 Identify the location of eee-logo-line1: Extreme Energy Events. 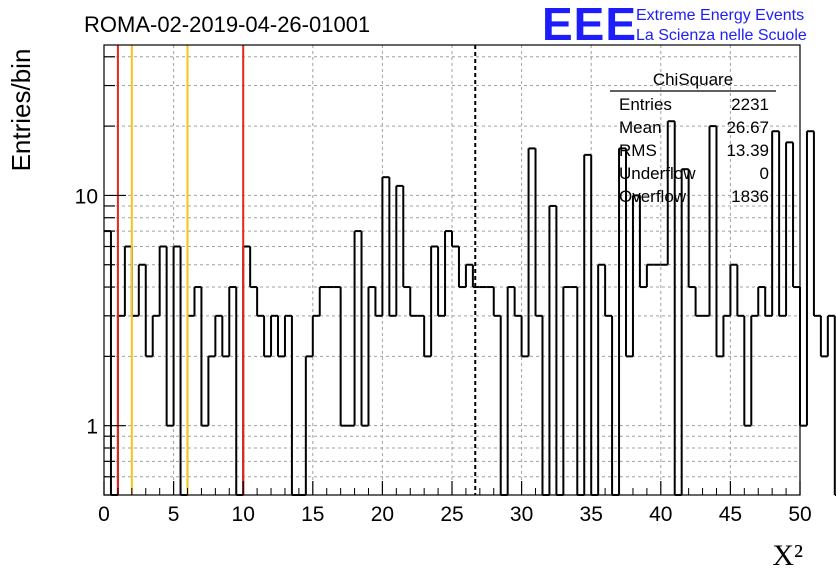
(720, 15).